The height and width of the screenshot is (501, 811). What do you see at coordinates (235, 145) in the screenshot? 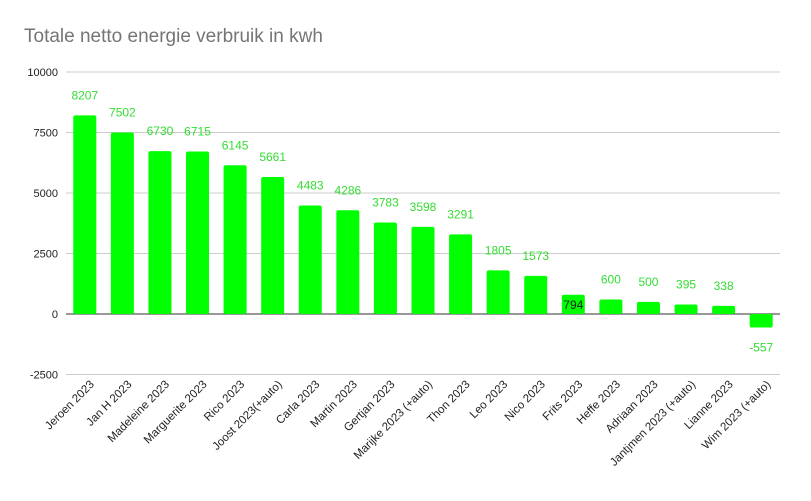
I see `data-label: 6145` at bounding box center [235, 145].